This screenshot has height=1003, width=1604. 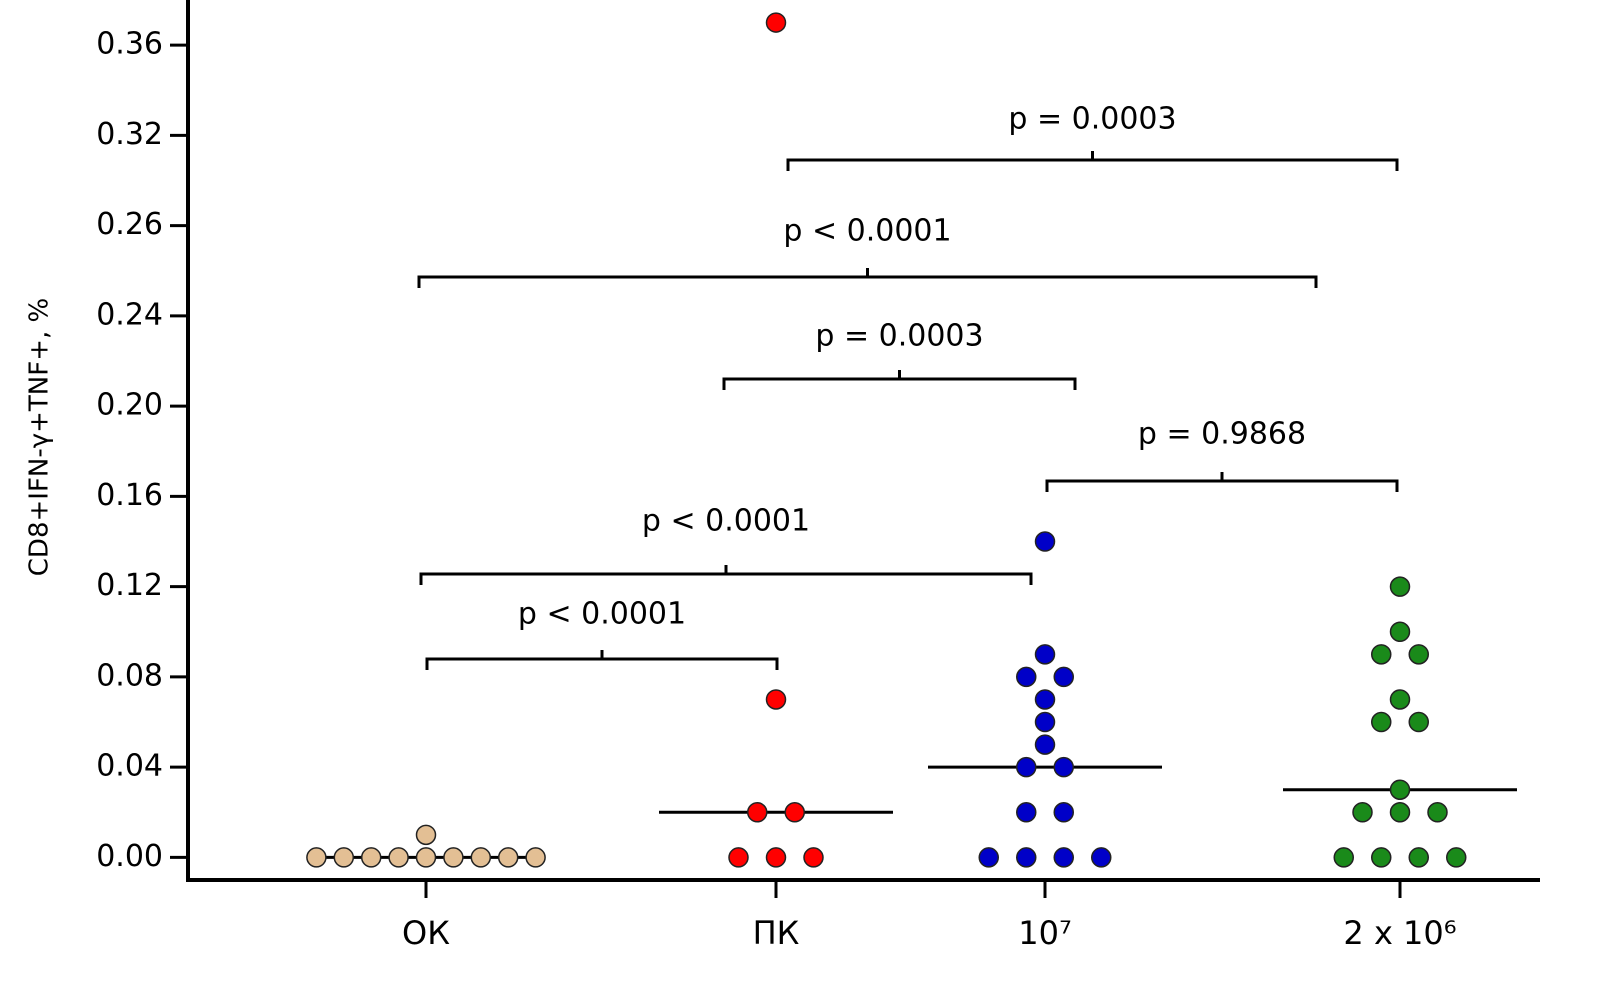 I want to click on y-tick-label: 0.04, so click(x=129, y=766).